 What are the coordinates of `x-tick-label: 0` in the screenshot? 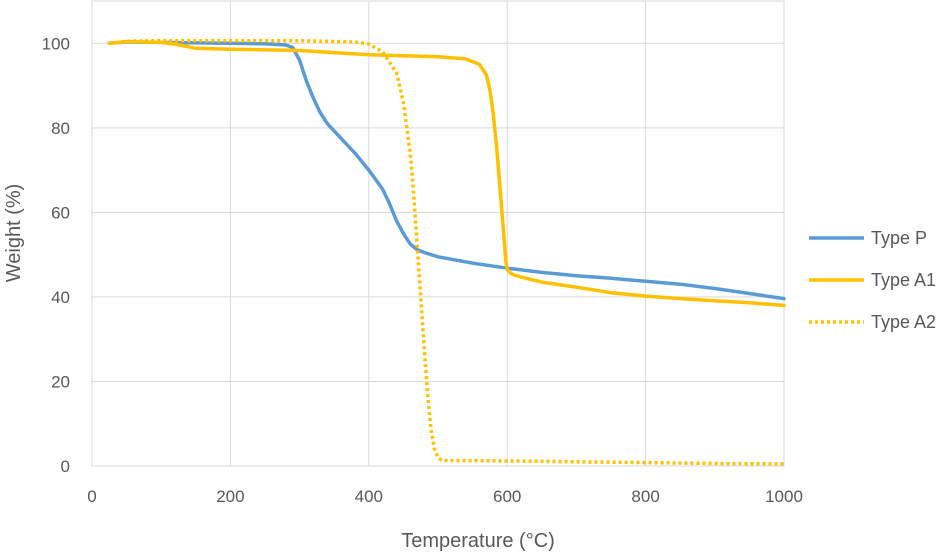 It's located at (91, 496).